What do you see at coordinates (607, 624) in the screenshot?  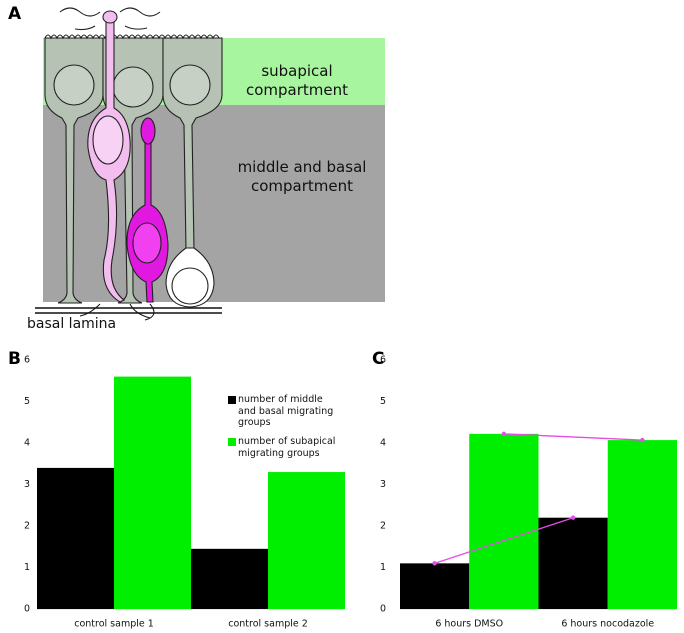 I see `x-tick-label: 6 hours nocodazole` at bounding box center [607, 624].